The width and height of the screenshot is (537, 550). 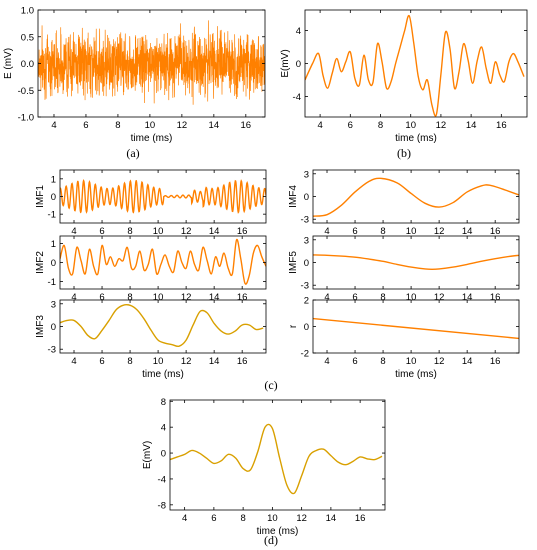 I want to click on x-axis-label-a: time (ms), so click(x=152, y=138).